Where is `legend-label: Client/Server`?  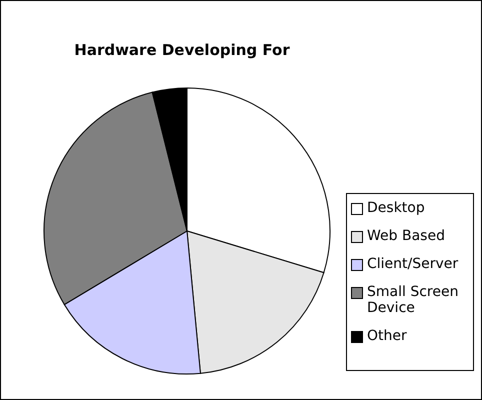 legend-label: Client/Server is located at coordinates (412, 264).